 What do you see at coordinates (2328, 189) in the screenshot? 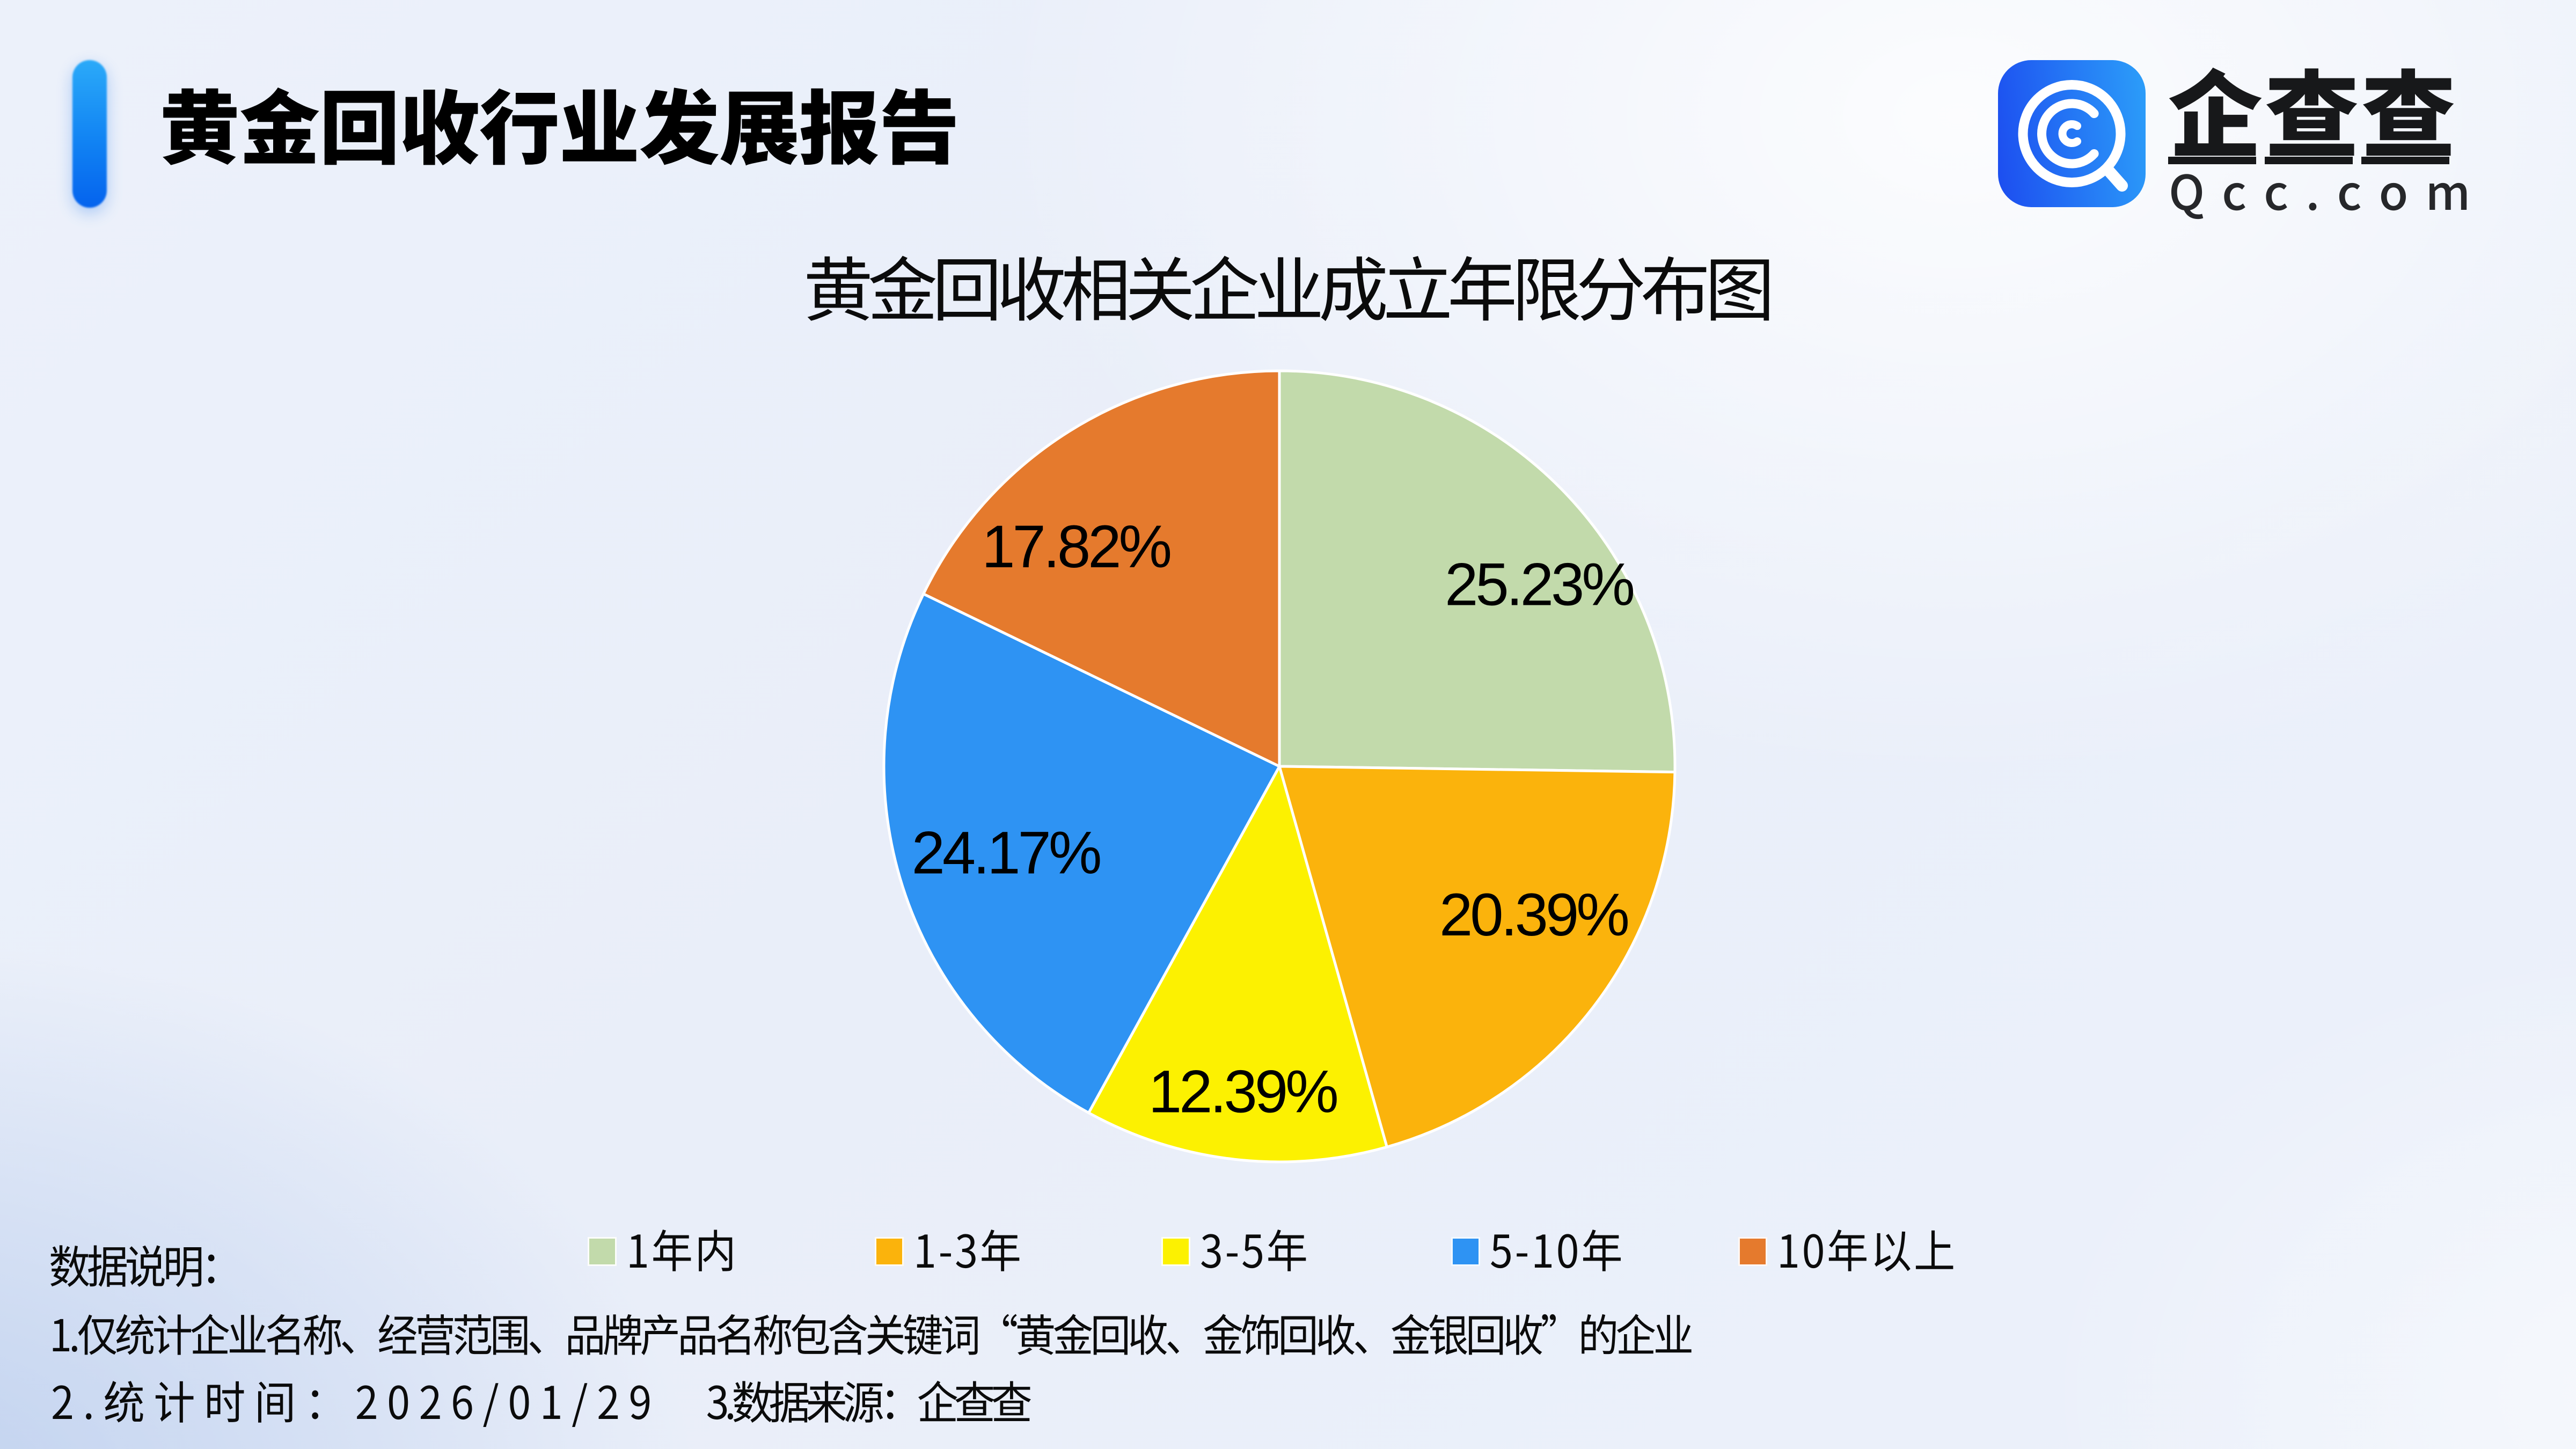
I see `logo-domain-text: Qcc.com` at bounding box center [2328, 189].